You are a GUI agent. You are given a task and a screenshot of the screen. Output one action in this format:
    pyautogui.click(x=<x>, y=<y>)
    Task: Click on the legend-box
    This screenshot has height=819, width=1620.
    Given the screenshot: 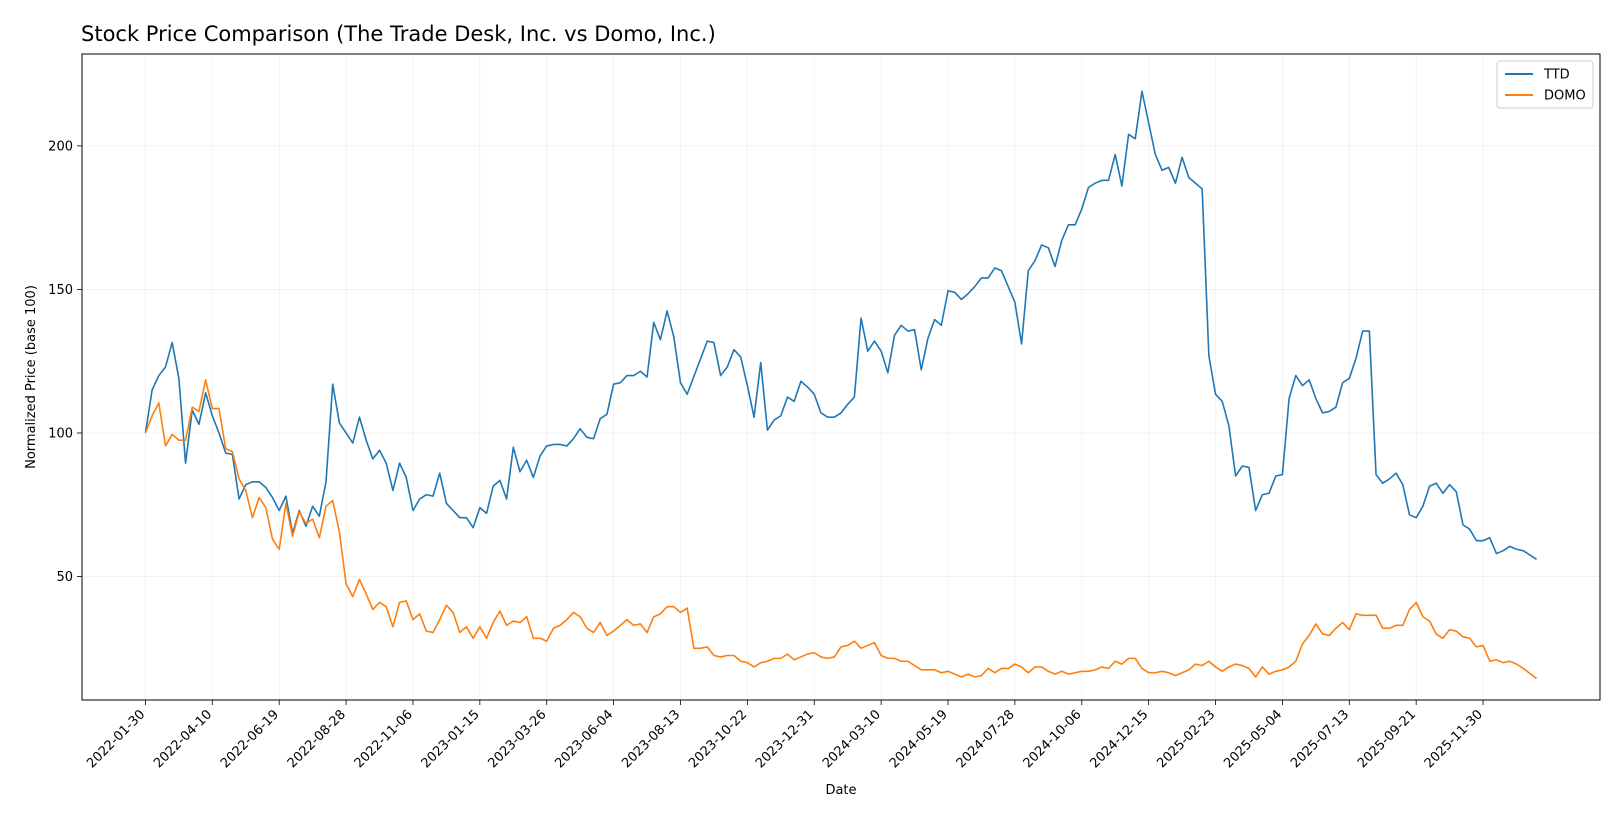 What is the action you would take?
    pyautogui.click(x=1545, y=84)
    